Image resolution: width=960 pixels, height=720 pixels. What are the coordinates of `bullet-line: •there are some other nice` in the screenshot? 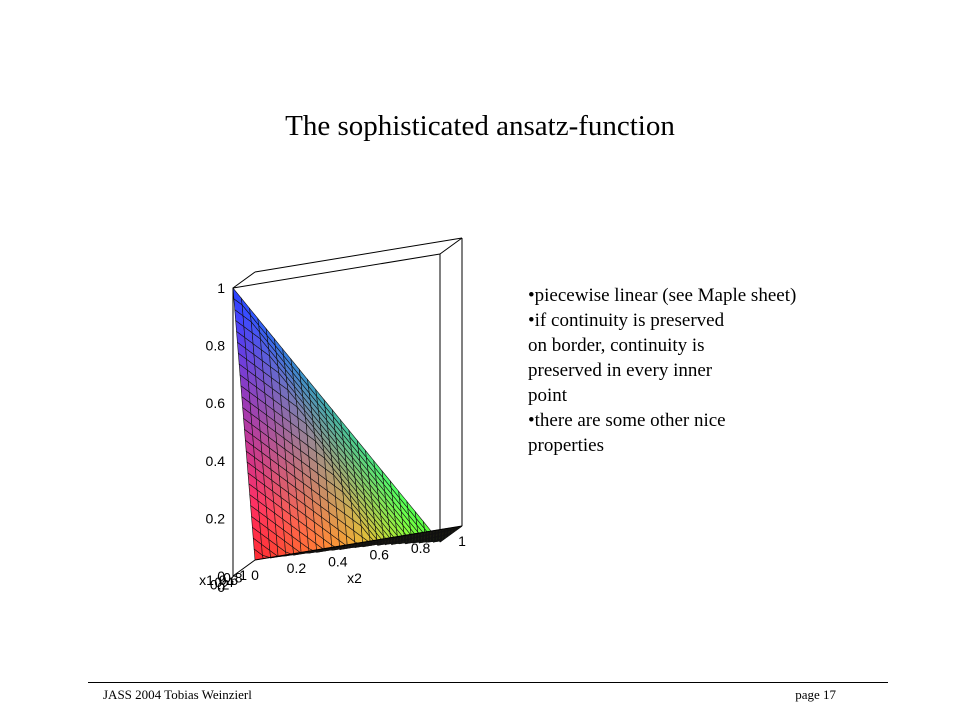 It's located at (627, 420).